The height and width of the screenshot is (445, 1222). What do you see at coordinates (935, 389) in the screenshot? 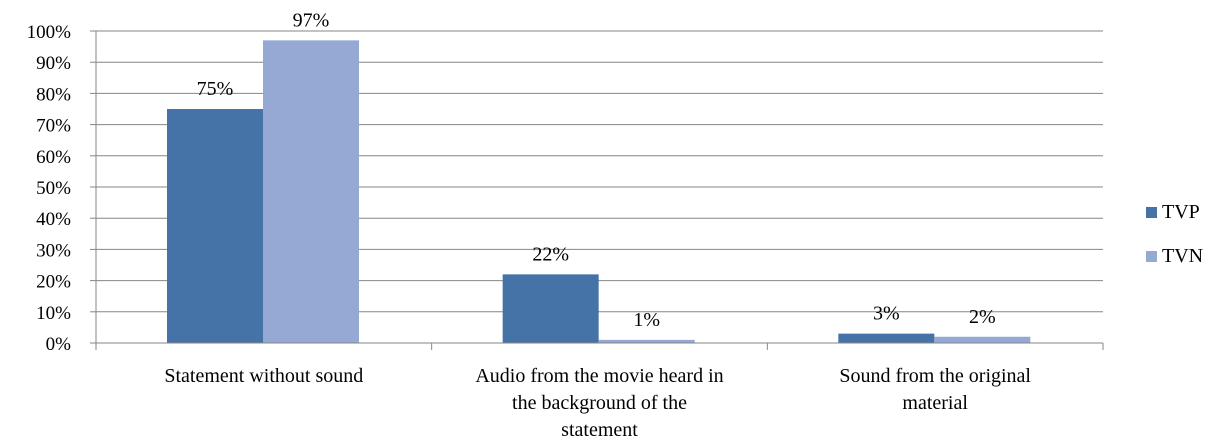
I see `category-label: Sound from the original material` at bounding box center [935, 389].